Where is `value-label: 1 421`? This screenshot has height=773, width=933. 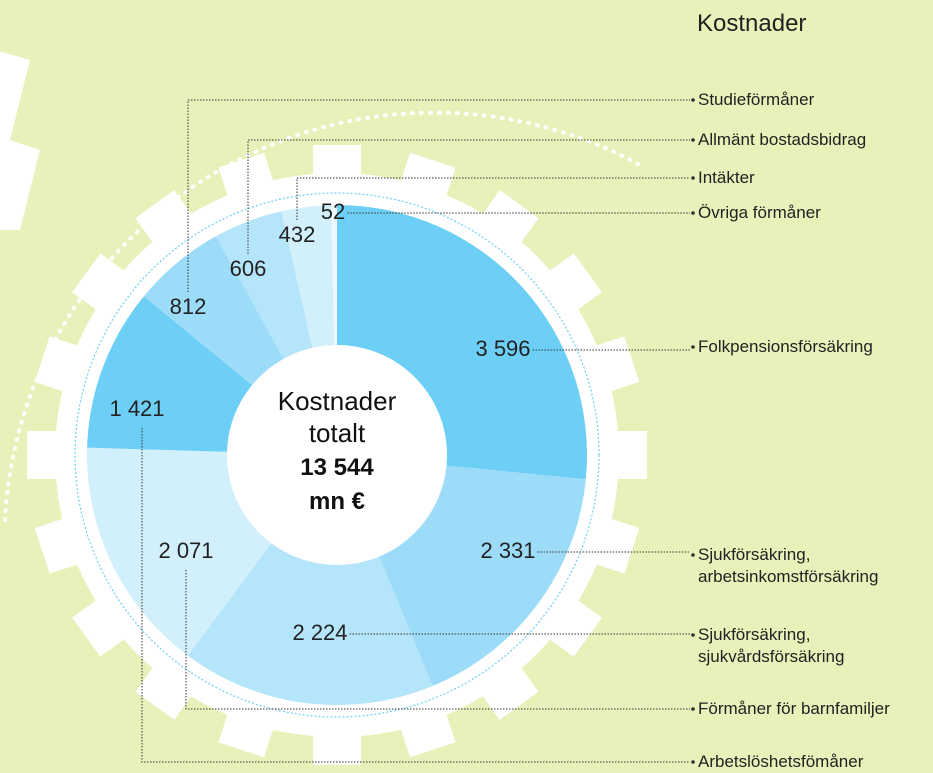 value-label: 1 421 is located at coordinates (136, 408).